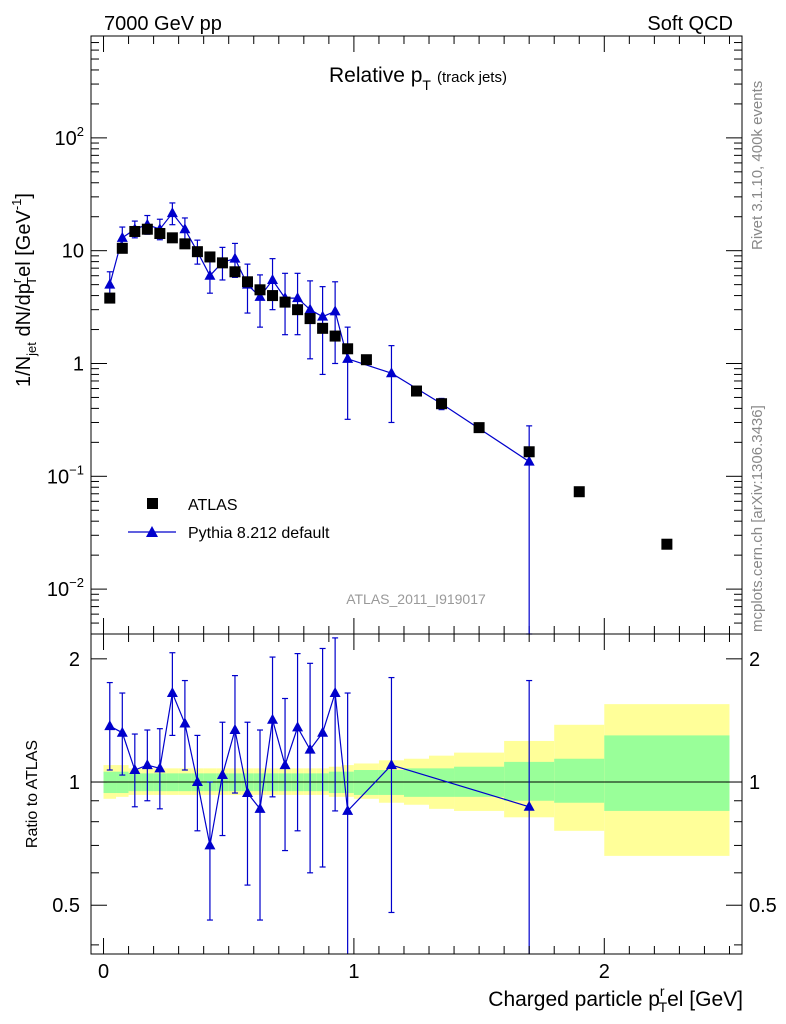 The image size is (786, 1024). I want to click on plot-title: Relative pT (track jets), so click(418, 78).